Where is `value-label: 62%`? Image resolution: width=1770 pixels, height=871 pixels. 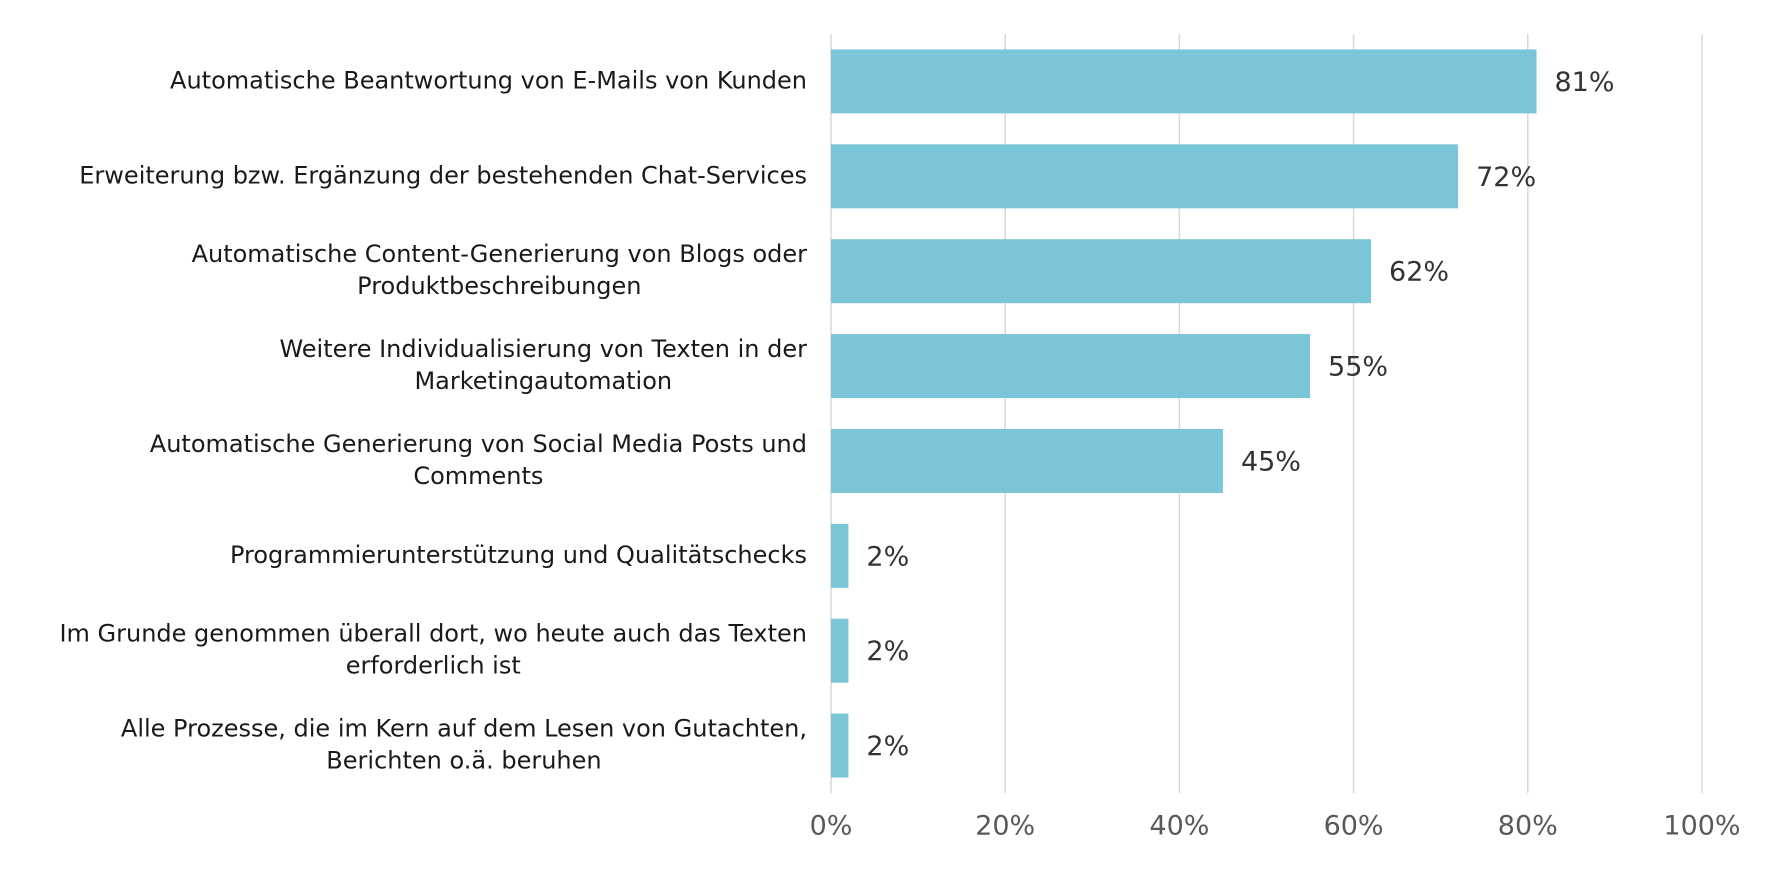
value-label: 62% is located at coordinates (1419, 272).